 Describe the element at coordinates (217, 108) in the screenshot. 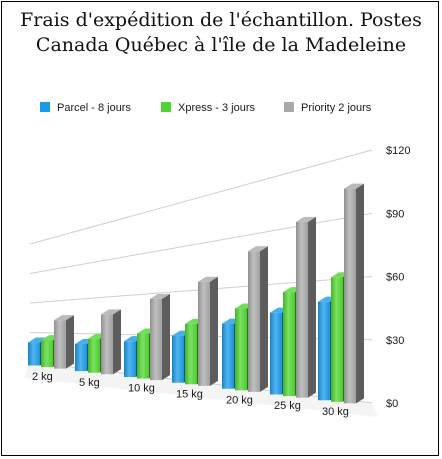

I see `legend-label: Xpress - 3 jours` at that location.